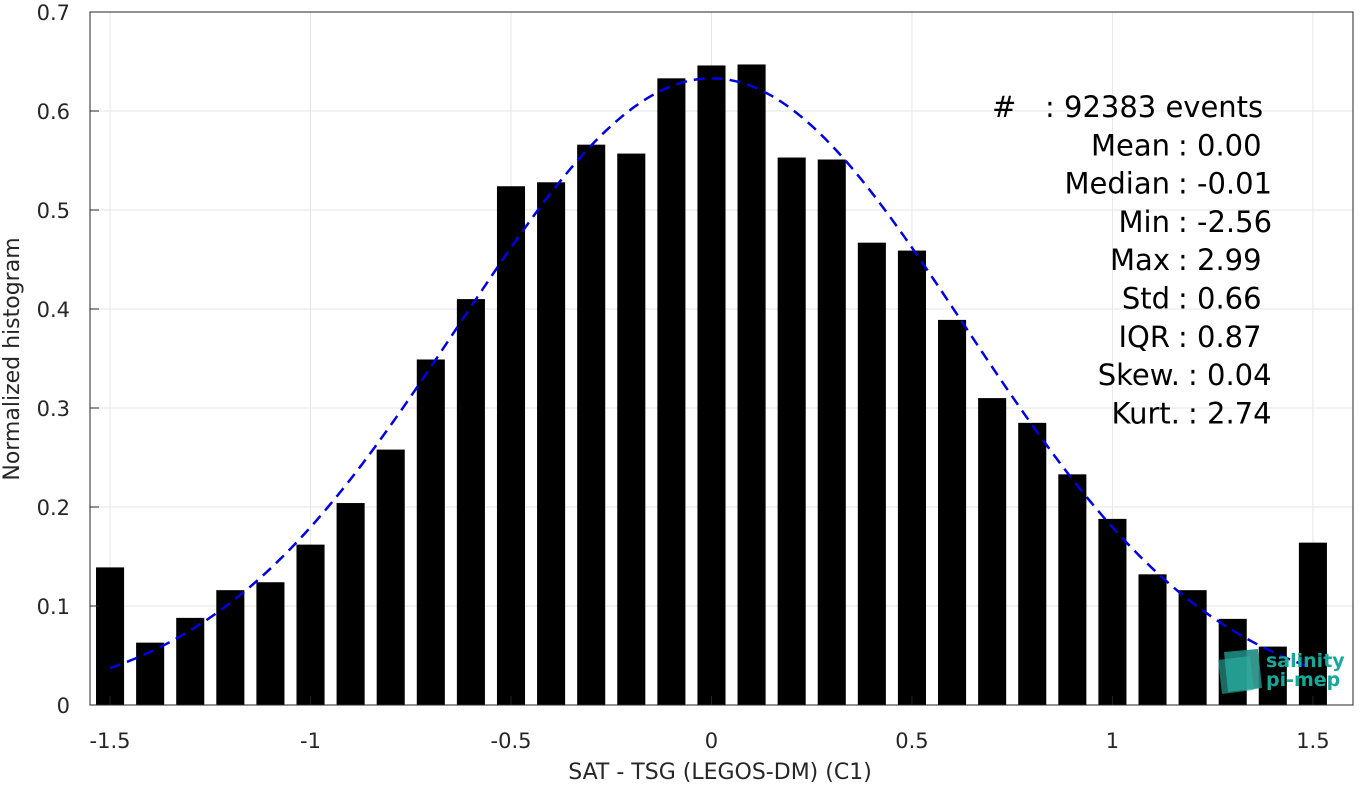 The height and width of the screenshot is (785, 1367). Describe the element at coordinates (1192, 299) in the screenshot. I see `stat-line: Std: 0.66` at that location.